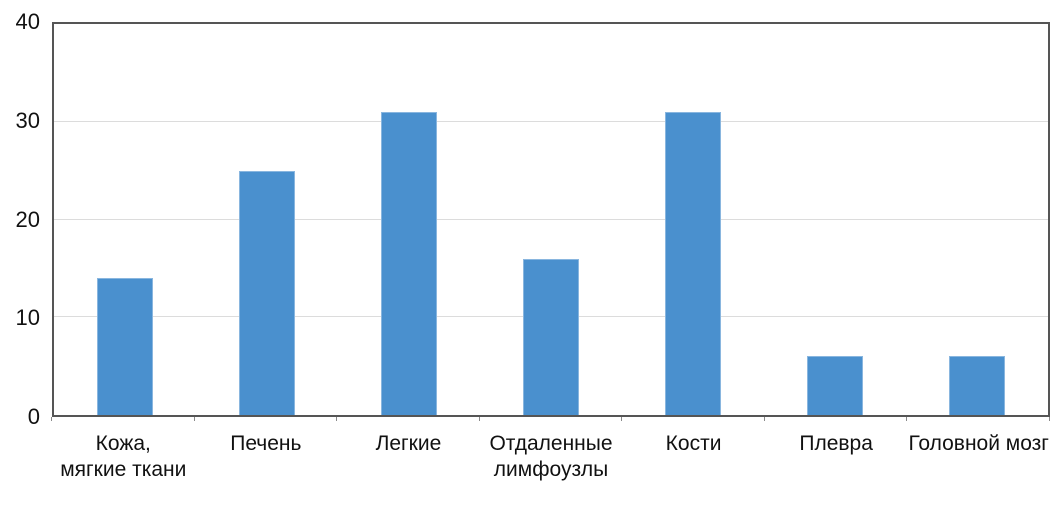 The width and height of the screenshot is (1064, 507). I want to click on x-category-label: Плевра, so click(836, 443).